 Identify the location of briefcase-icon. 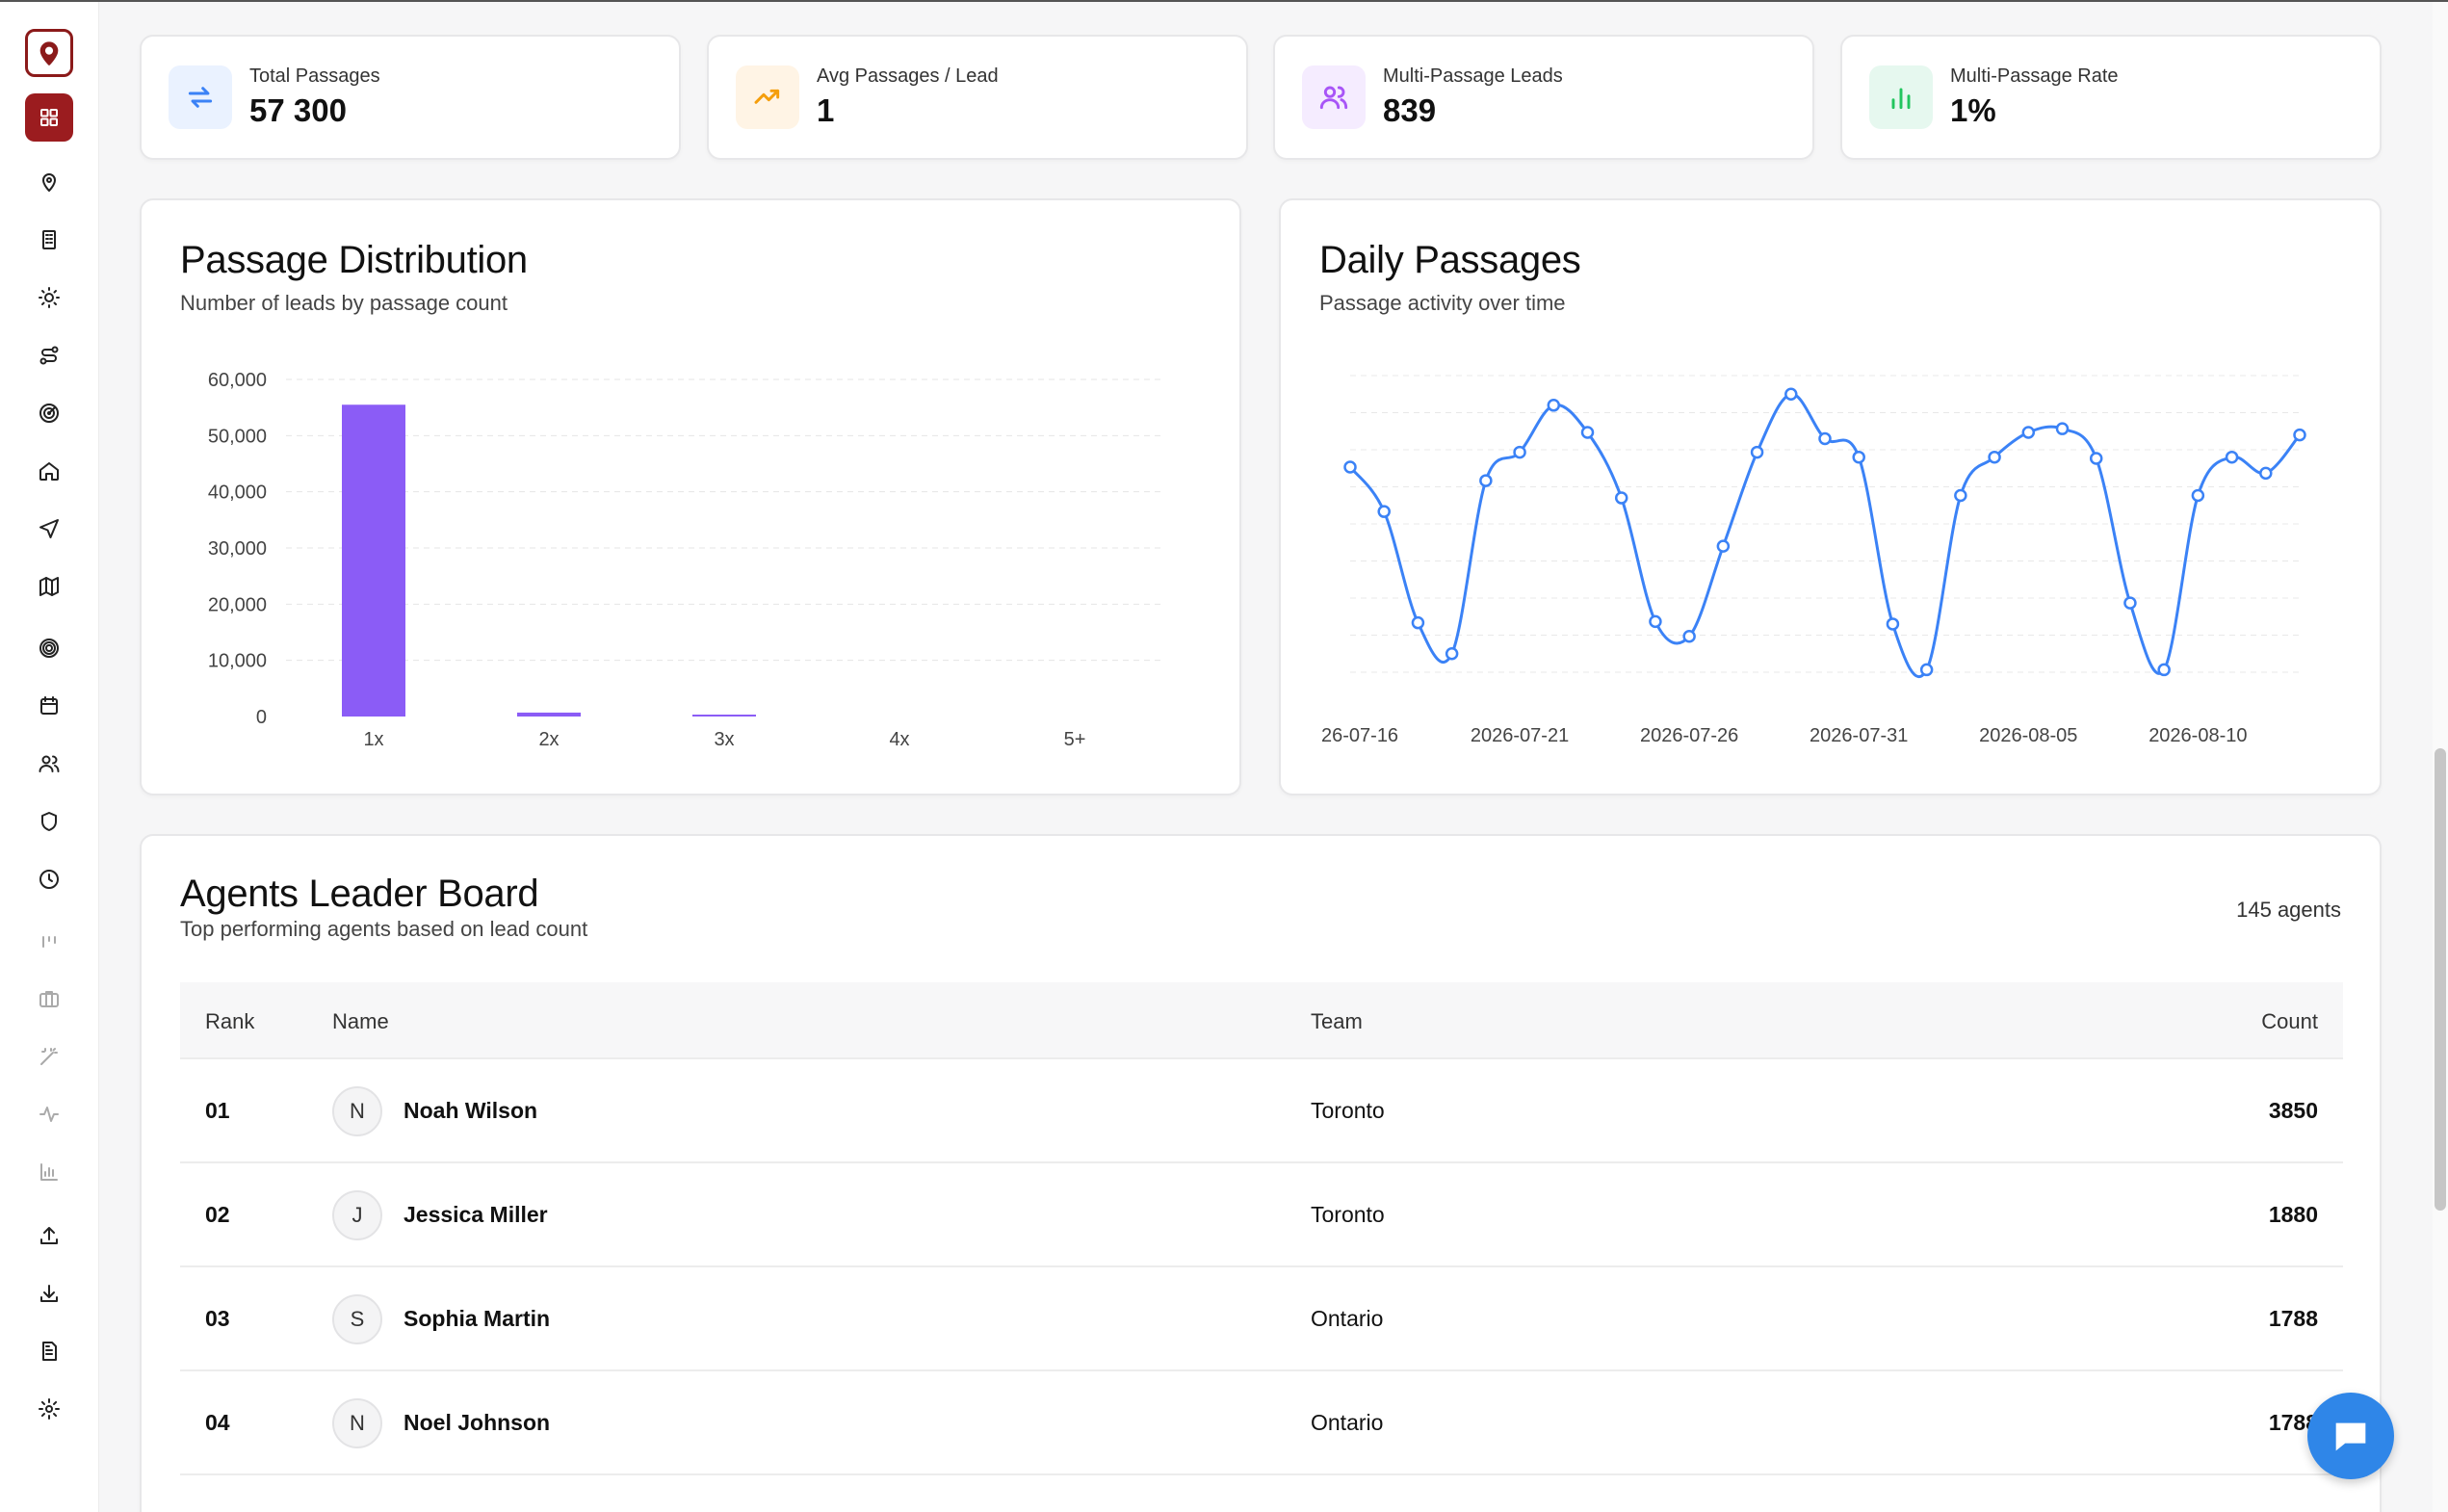
(49, 999).